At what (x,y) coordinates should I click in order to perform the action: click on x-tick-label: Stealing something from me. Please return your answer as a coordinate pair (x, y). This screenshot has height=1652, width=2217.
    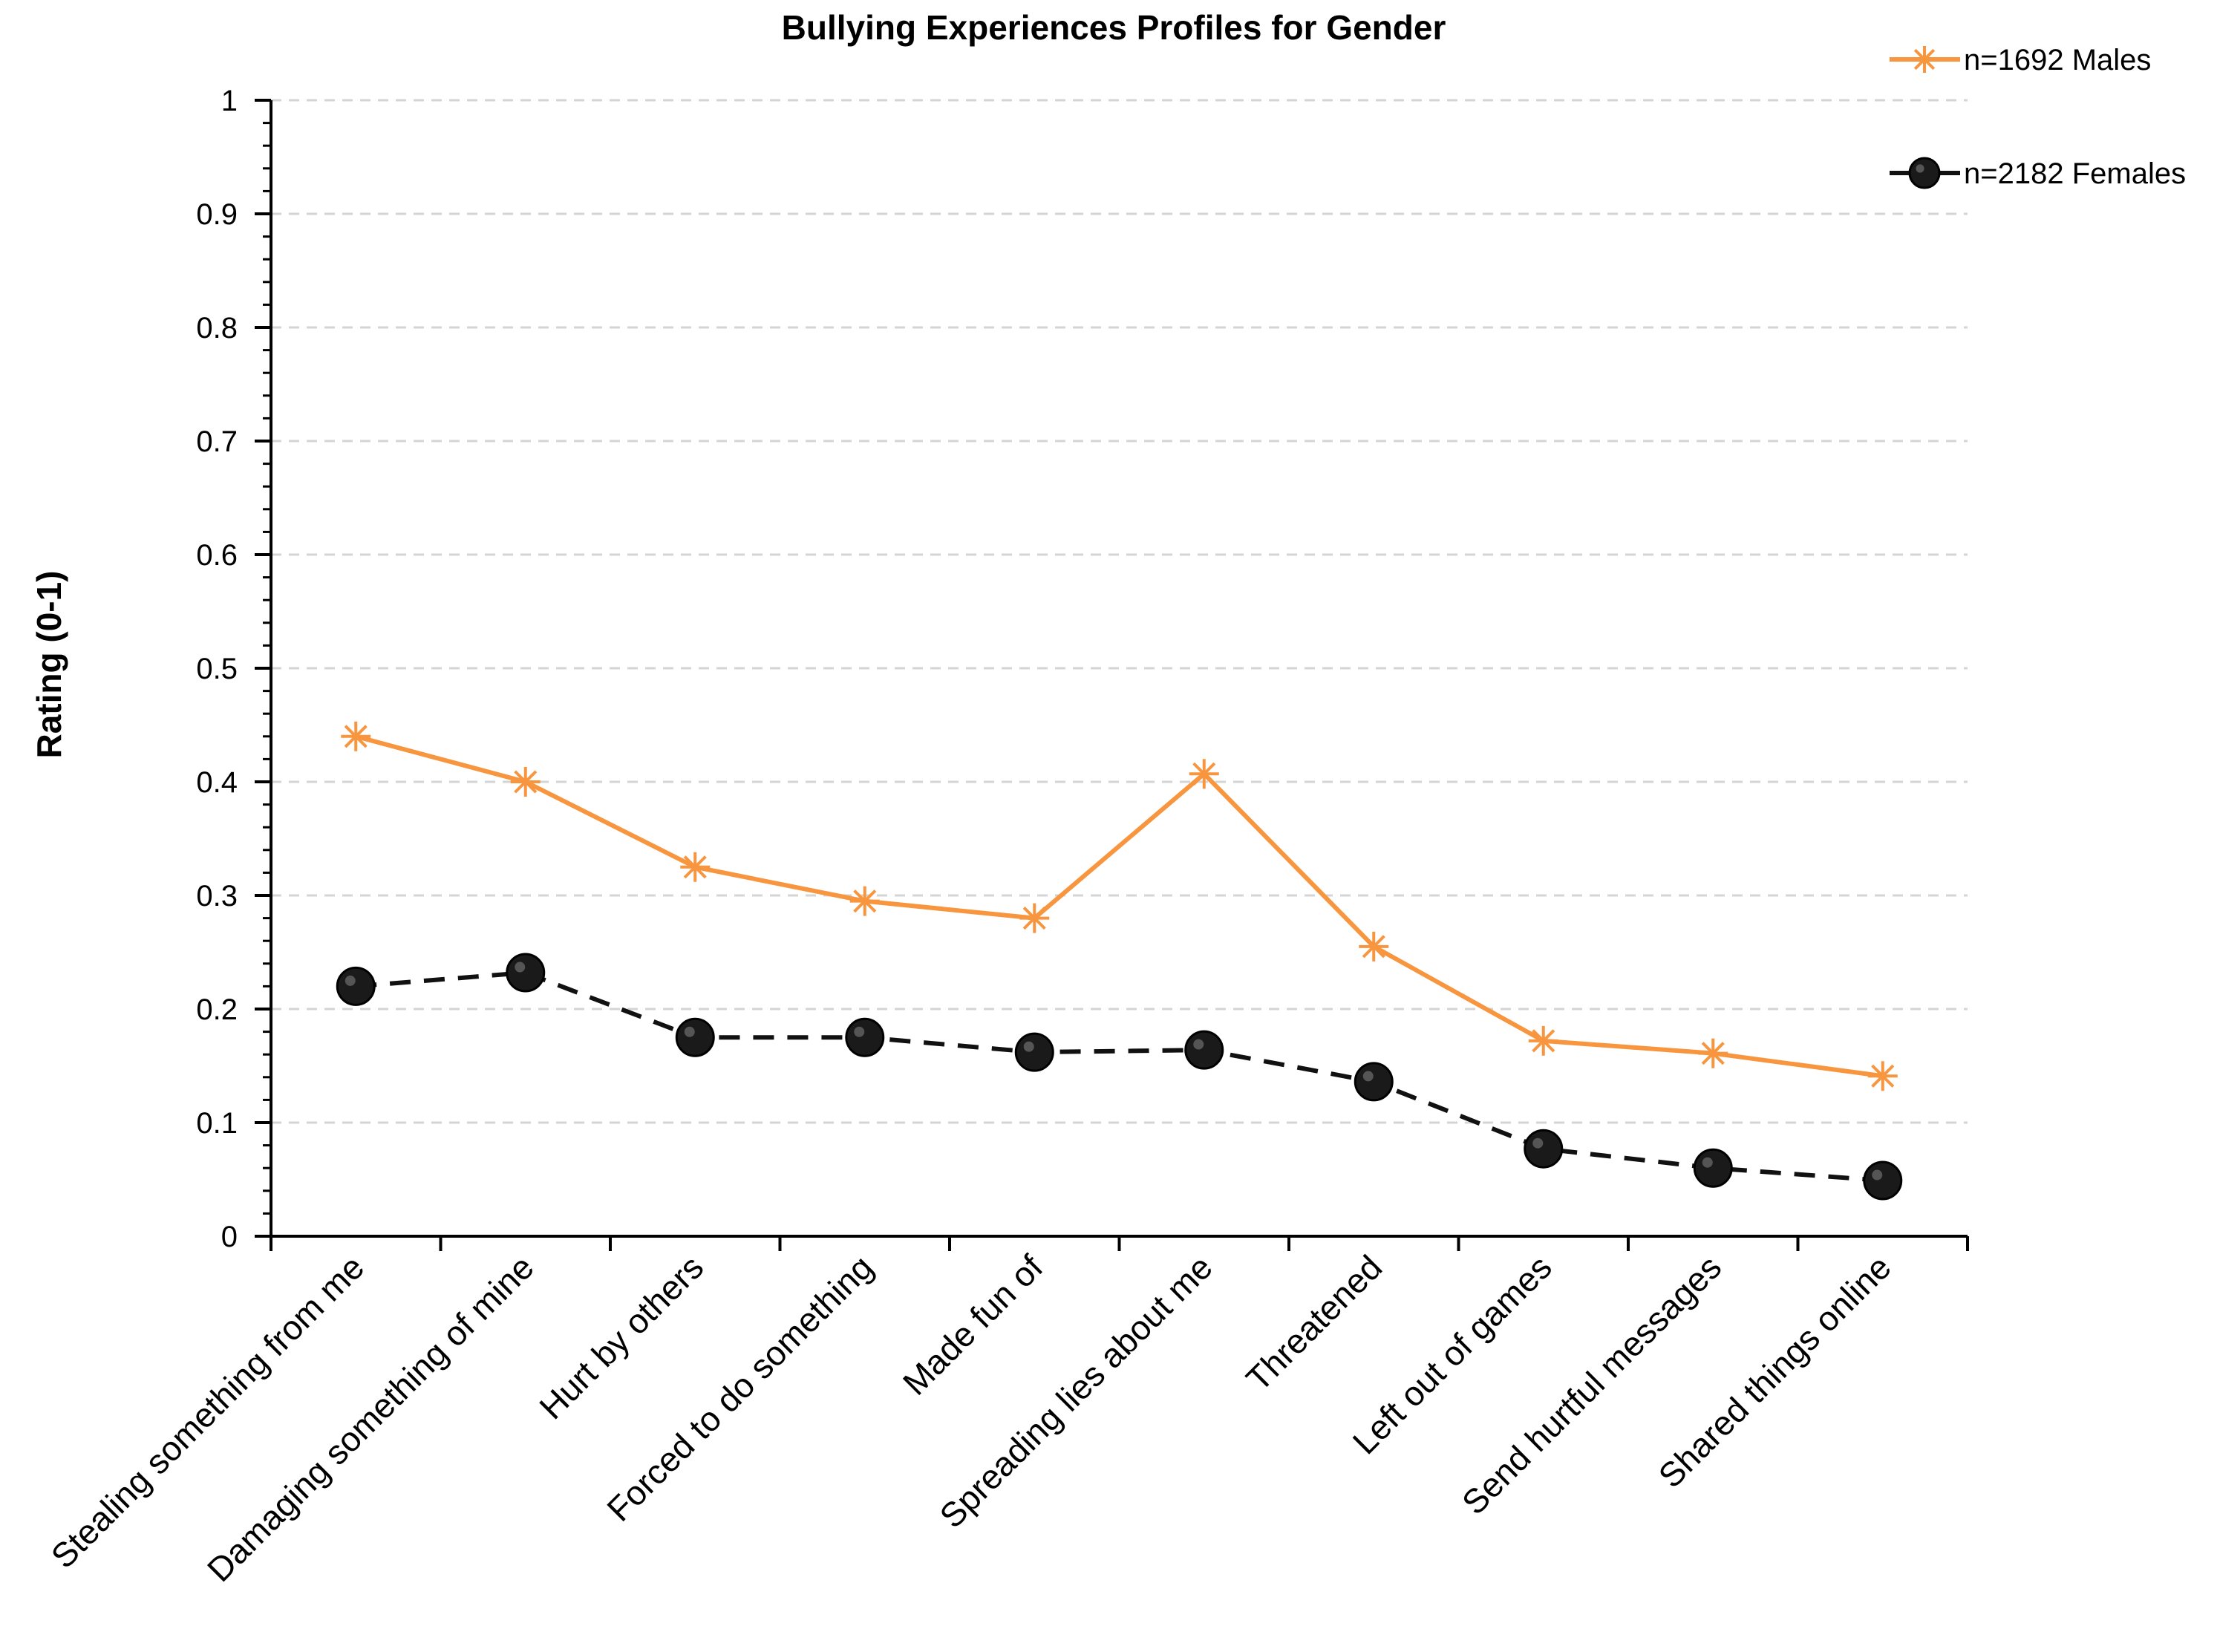
    Looking at the image, I should click on (208, 1411).